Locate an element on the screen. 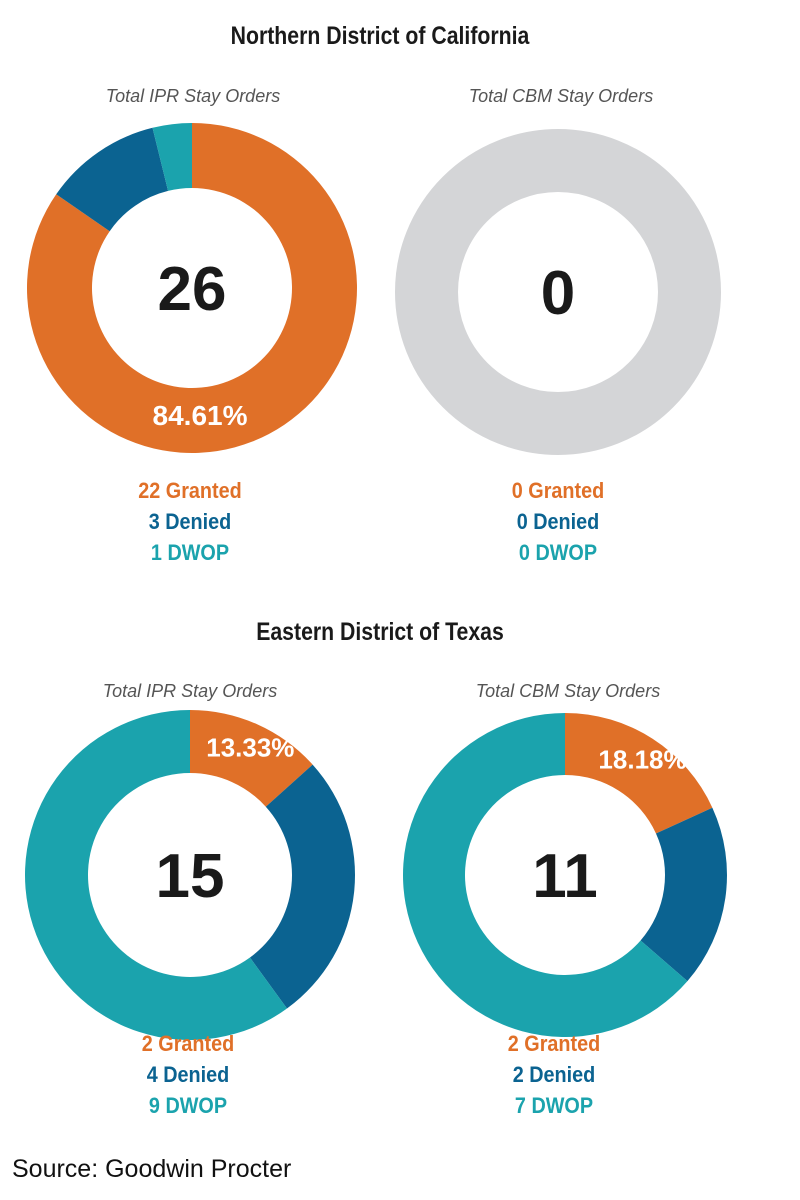 This screenshot has height=1200, width=800. section-title-texas: Eastern District of Texas is located at coordinates (380, 632).